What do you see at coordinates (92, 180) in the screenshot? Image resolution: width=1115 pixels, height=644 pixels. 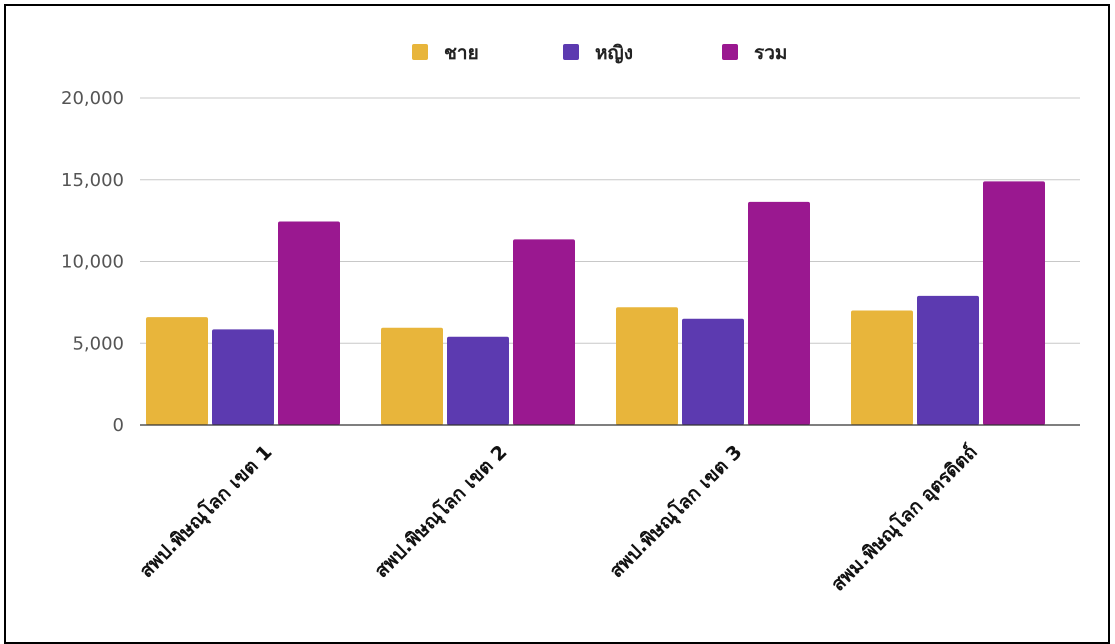 I see `y-tick-label: 15,000` at bounding box center [92, 180].